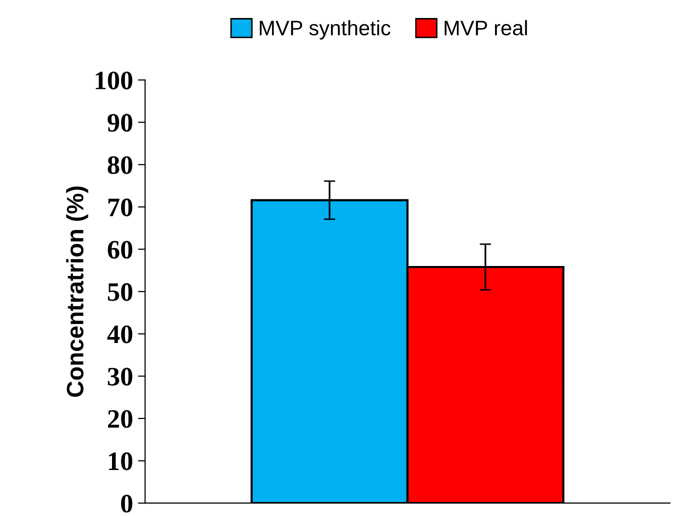 This screenshot has height=516, width=678. What do you see at coordinates (114, 81) in the screenshot?
I see `y-tick-label: 100` at bounding box center [114, 81].